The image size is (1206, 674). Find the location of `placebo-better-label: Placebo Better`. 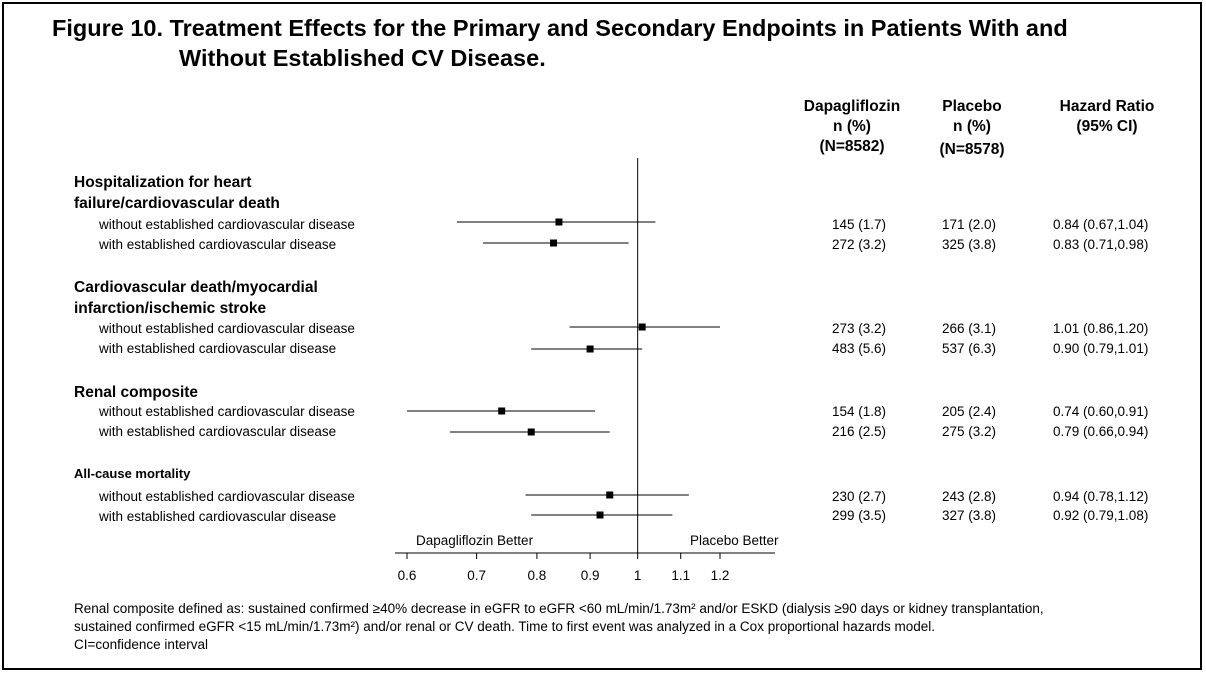

placebo-better-label: Placebo Better is located at coordinates (734, 540).